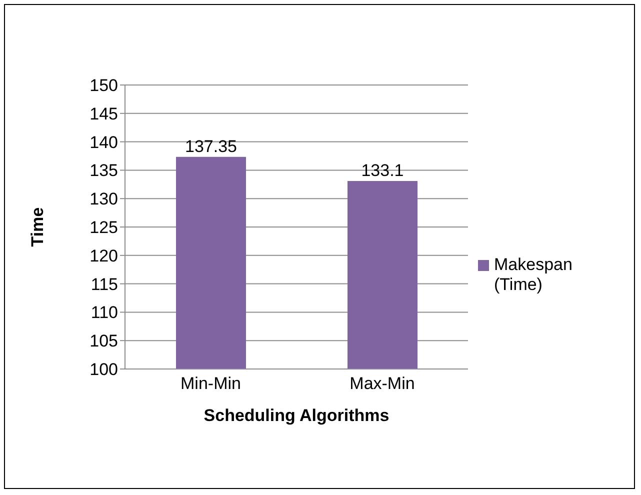 This screenshot has width=641, height=495. What do you see at coordinates (104, 341) in the screenshot?
I see `y-tick-label: 105` at bounding box center [104, 341].